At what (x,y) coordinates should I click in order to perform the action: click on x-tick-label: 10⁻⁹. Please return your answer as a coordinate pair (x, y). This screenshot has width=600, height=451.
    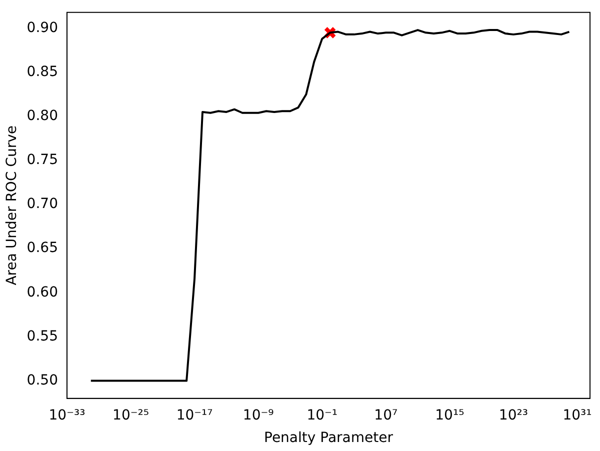
    Looking at the image, I should click on (258, 415).